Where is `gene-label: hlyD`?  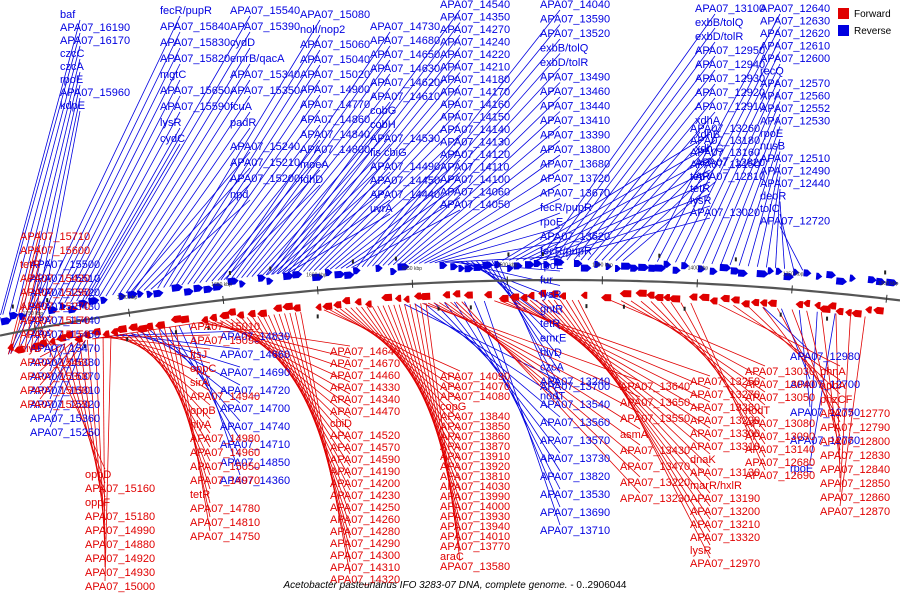 gene-label: hlyD is located at coordinates (551, 353).